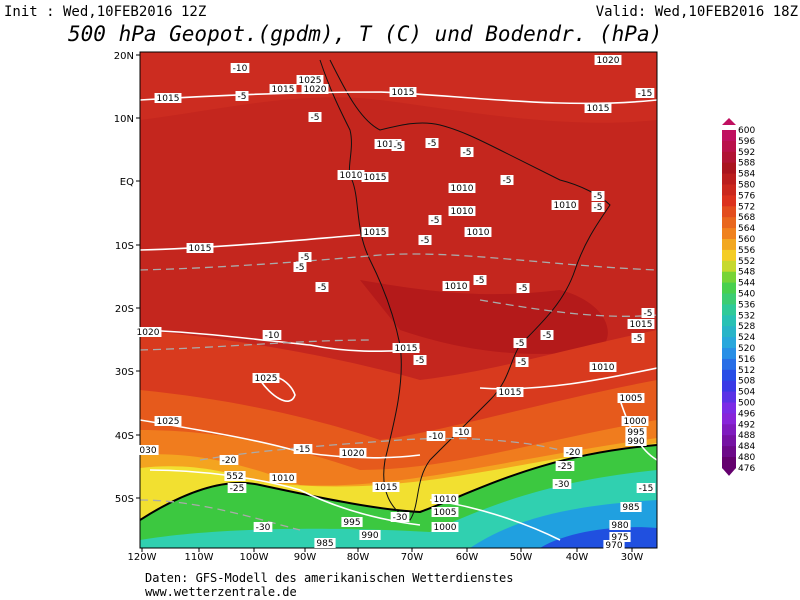 The width and height of the screenshot is (800, 600). What do you see at coordinates (746, 273) in the screenshot?
I see `colorbar-label: 548` at bounding box center [746, 273].